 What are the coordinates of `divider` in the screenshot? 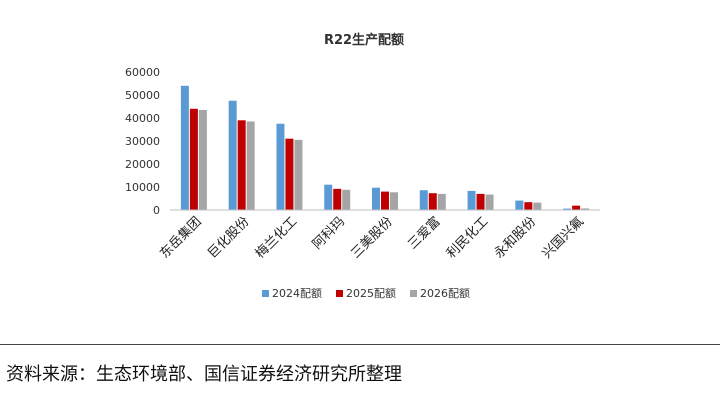 It's located at (360, 344).